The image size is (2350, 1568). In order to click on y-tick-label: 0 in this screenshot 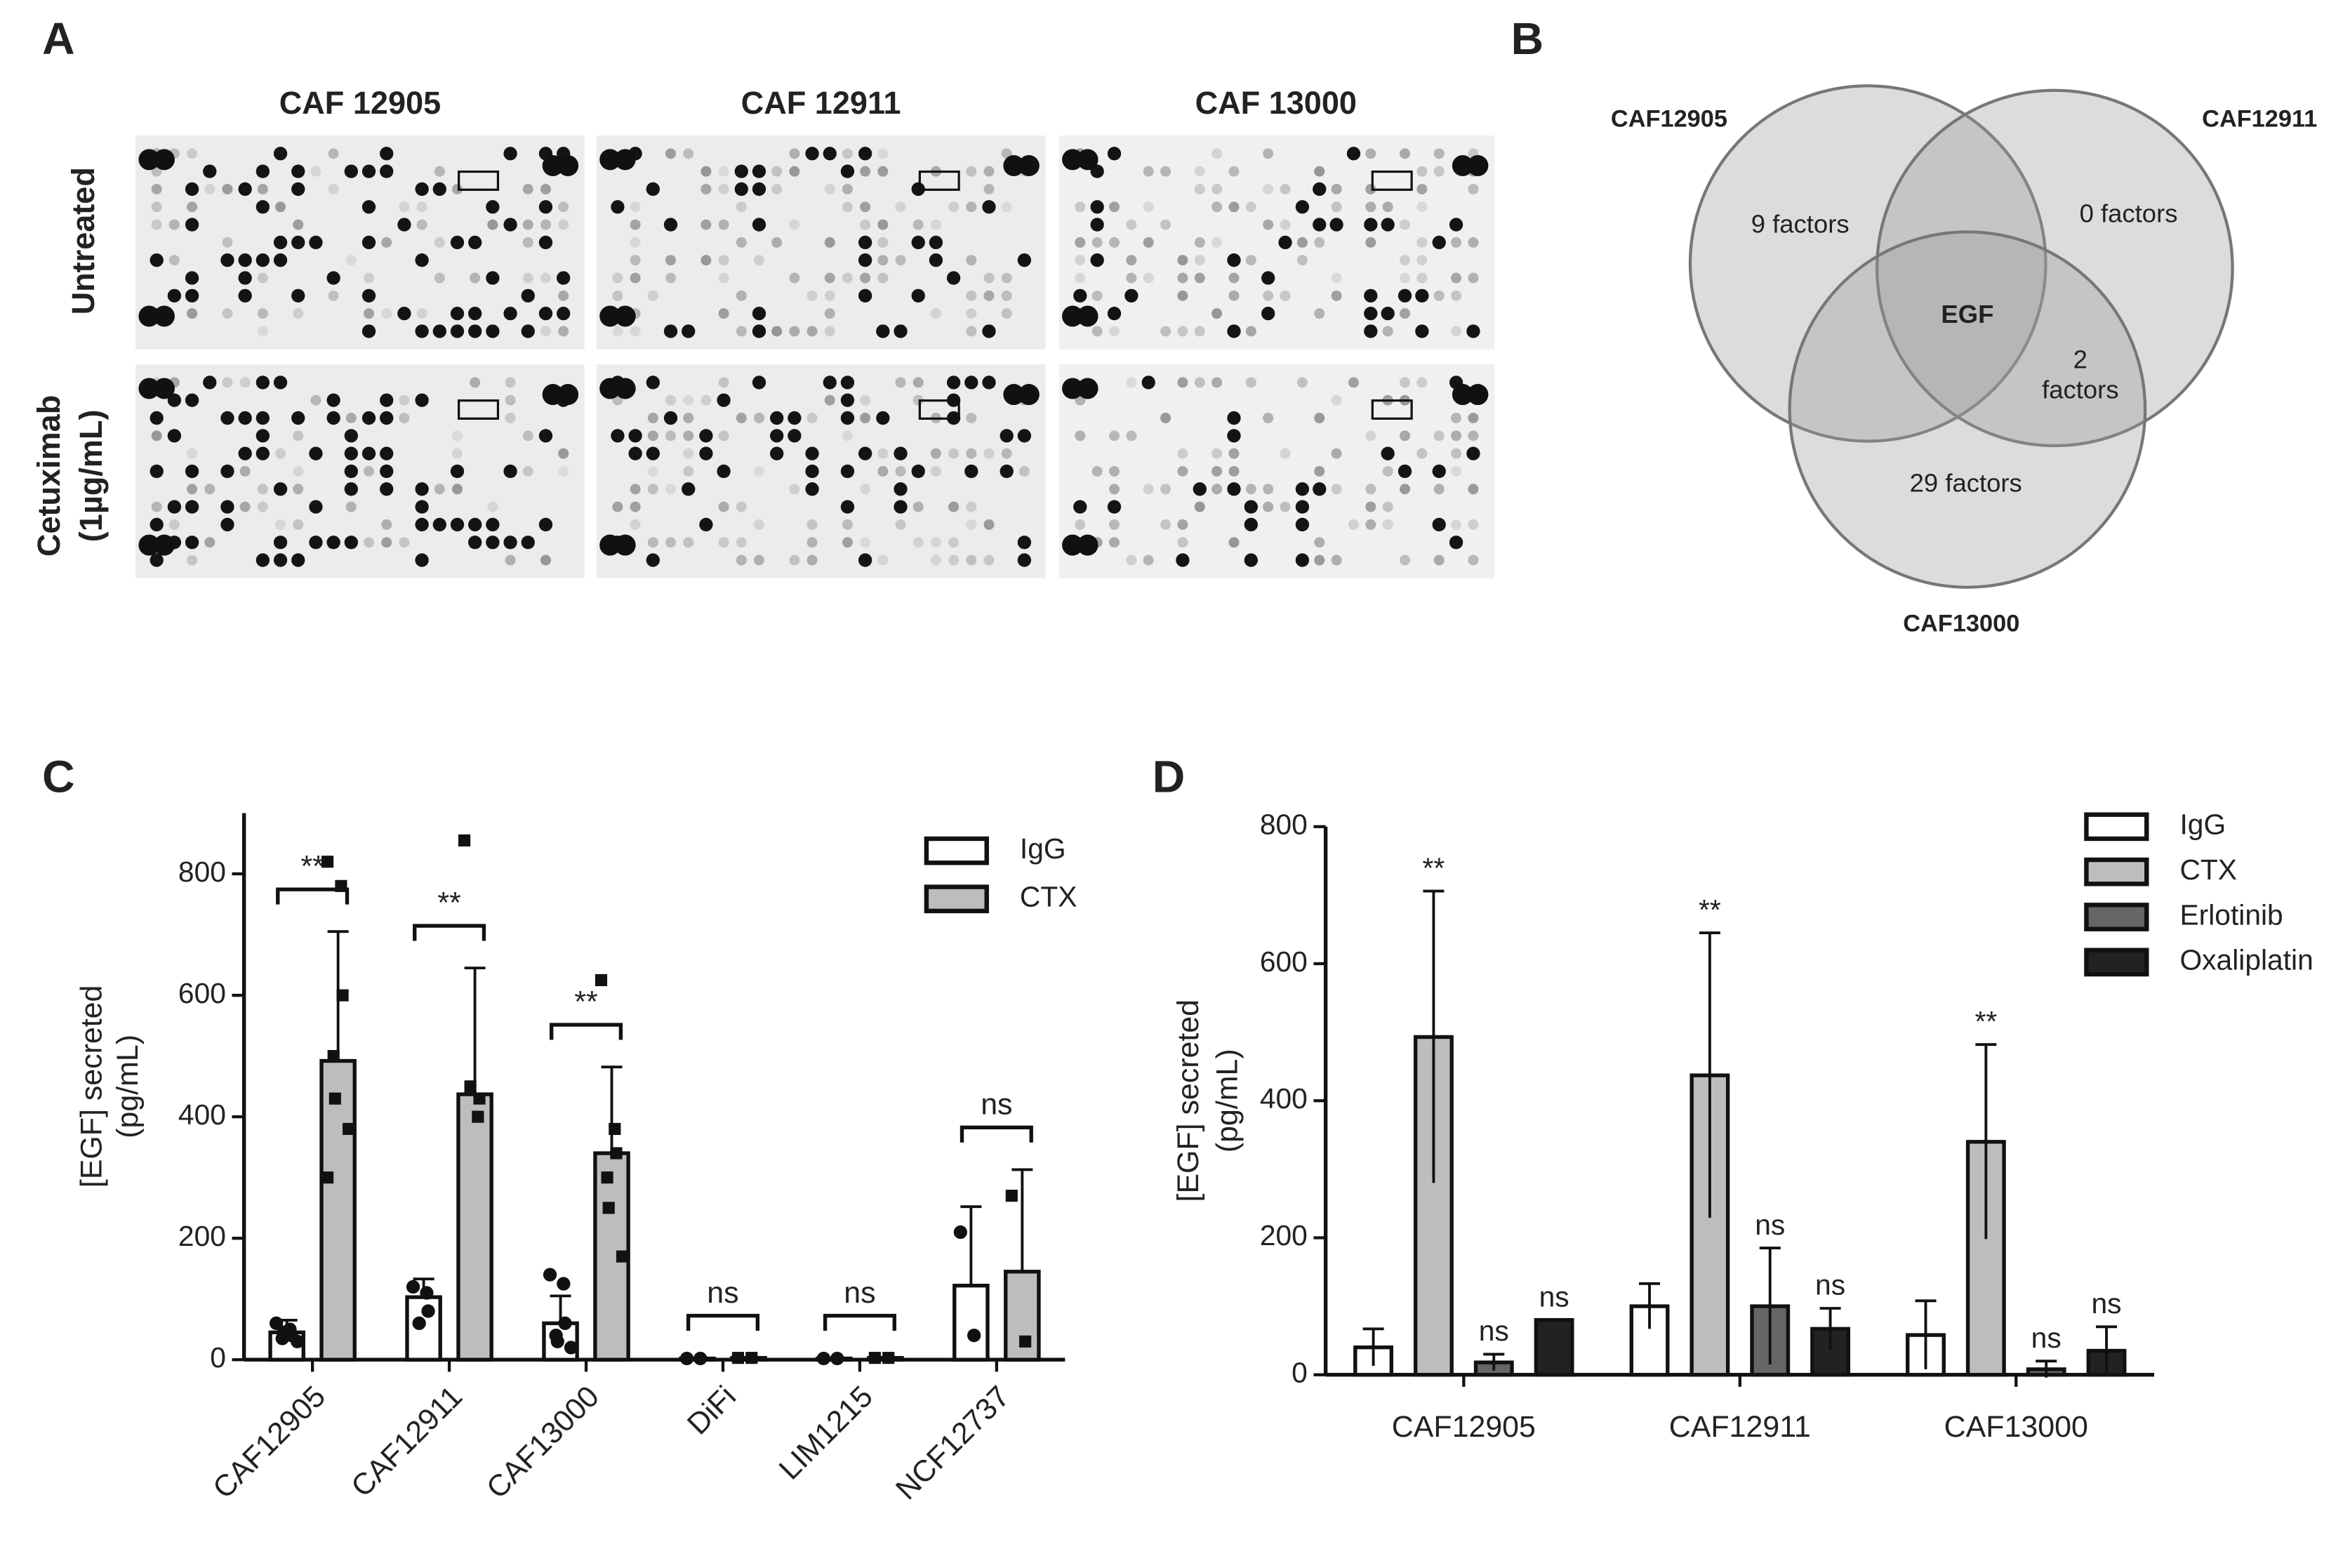, I will do `click(1300, 1372)`.